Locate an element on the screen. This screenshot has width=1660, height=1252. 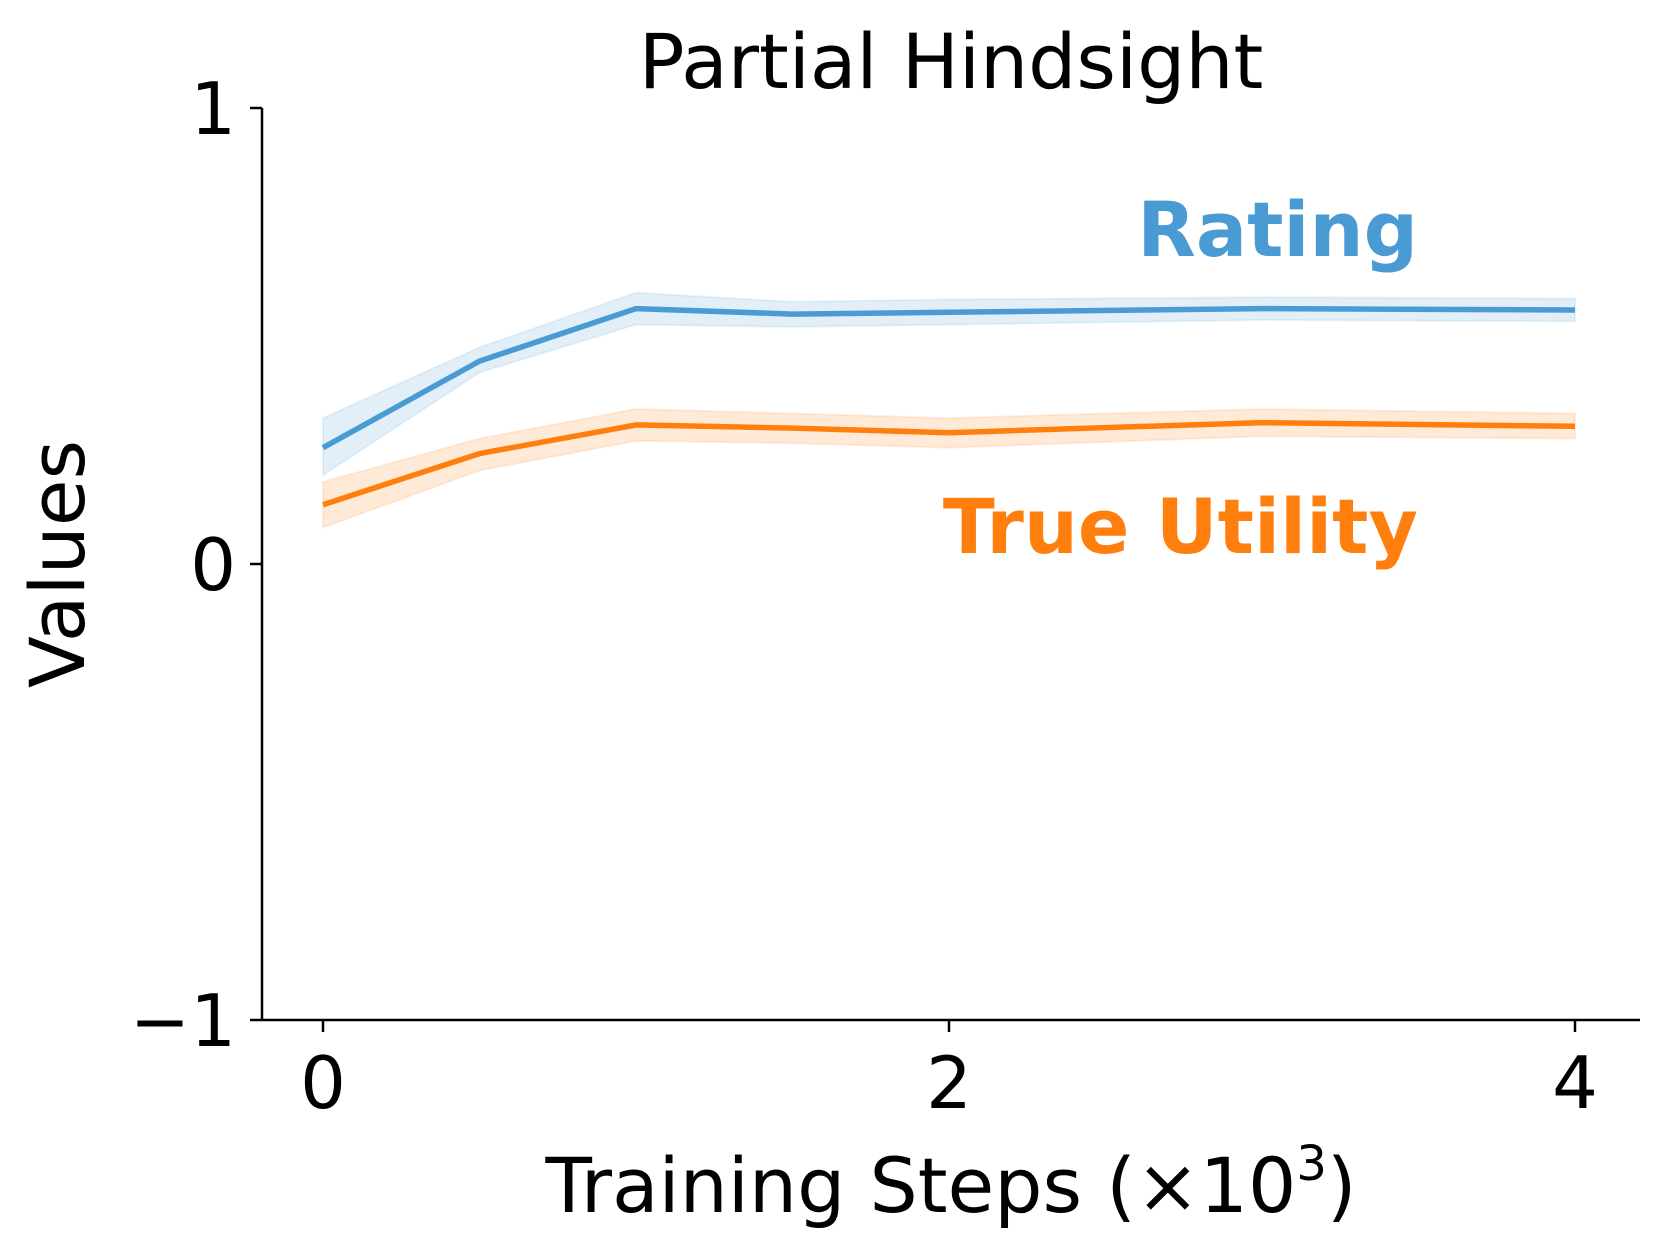
x-tick-label: 4 is located at coordinates (1575, 1083).